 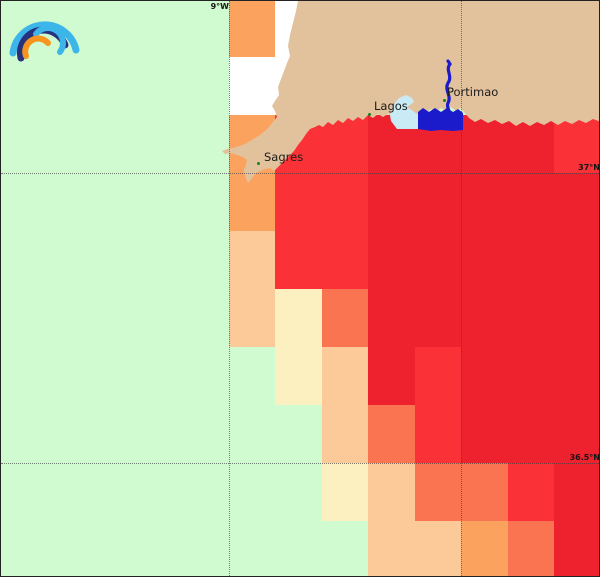 What do you see at coordinates (484, 144) in the screenshot?
I see `grid-cell-r2-c5` at bounding box center [484, 144].